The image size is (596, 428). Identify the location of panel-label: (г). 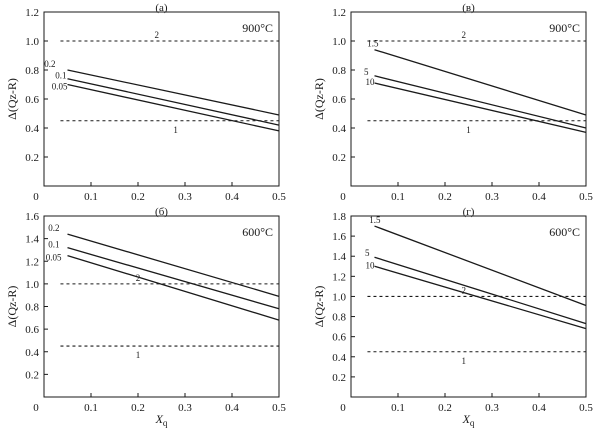
(469, 212).